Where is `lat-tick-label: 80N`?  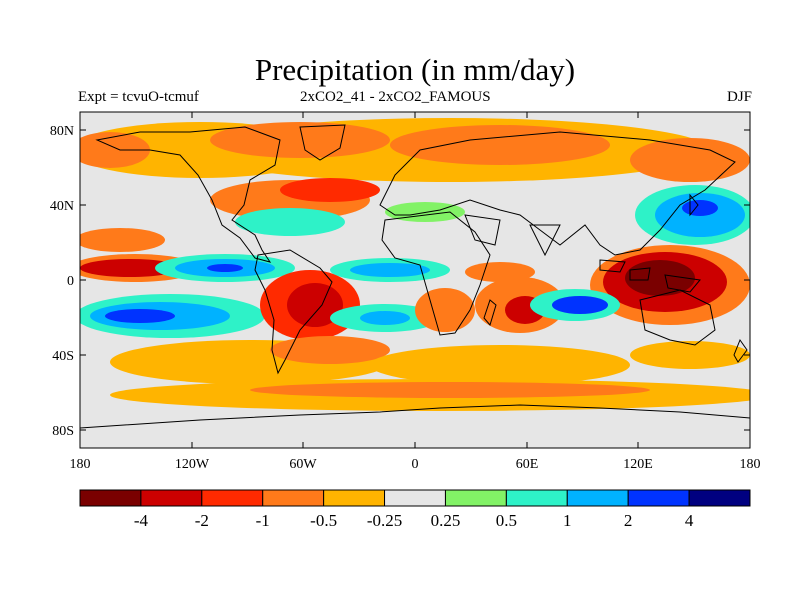
lat-tick-label: 80N is located at coordinates (62, 131).